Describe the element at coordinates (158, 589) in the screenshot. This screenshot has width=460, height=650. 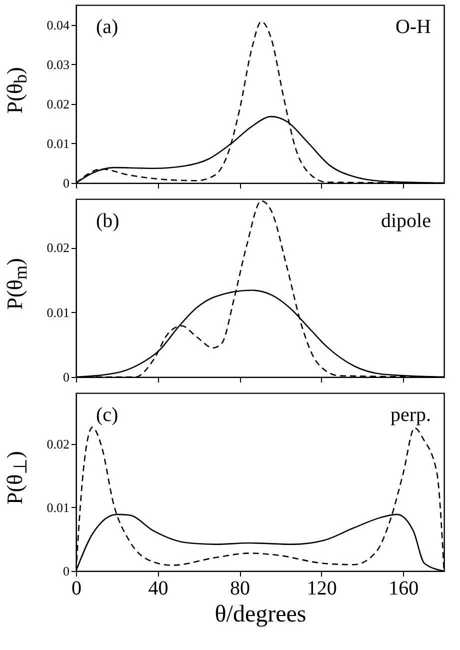
I see `x-tick-label: 40` at that location.